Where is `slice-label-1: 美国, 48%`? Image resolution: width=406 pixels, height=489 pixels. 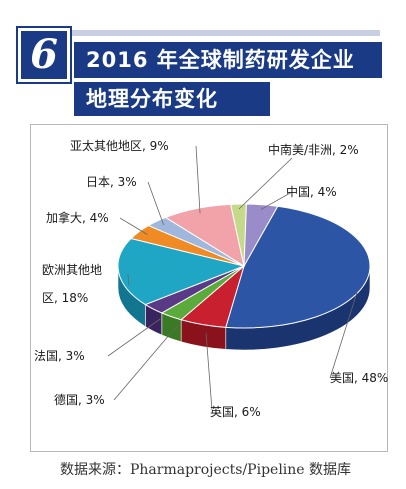
slice-label-1: 美国, 48% is located at coordinates (359, 378).